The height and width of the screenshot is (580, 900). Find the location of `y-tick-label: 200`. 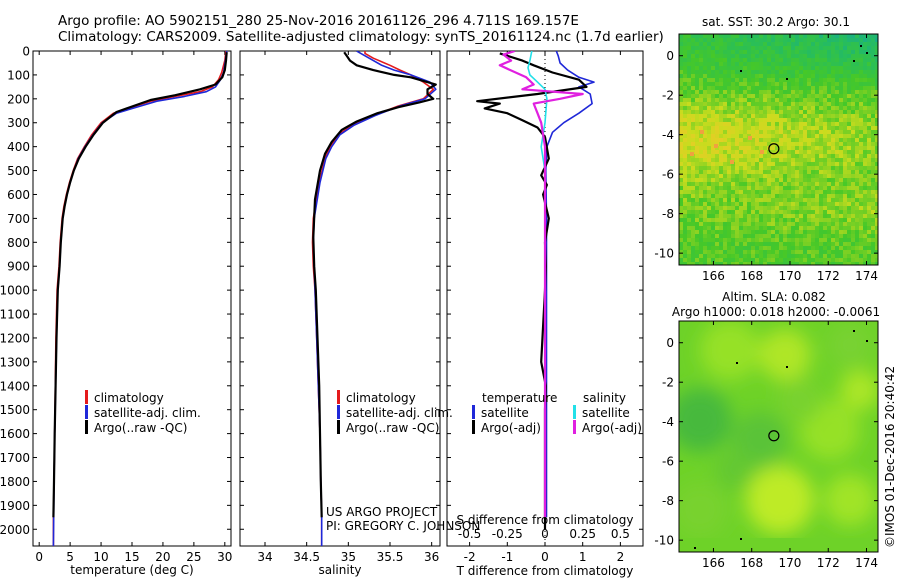

y-tick-label: 200 is located at coordinates (18, 99).